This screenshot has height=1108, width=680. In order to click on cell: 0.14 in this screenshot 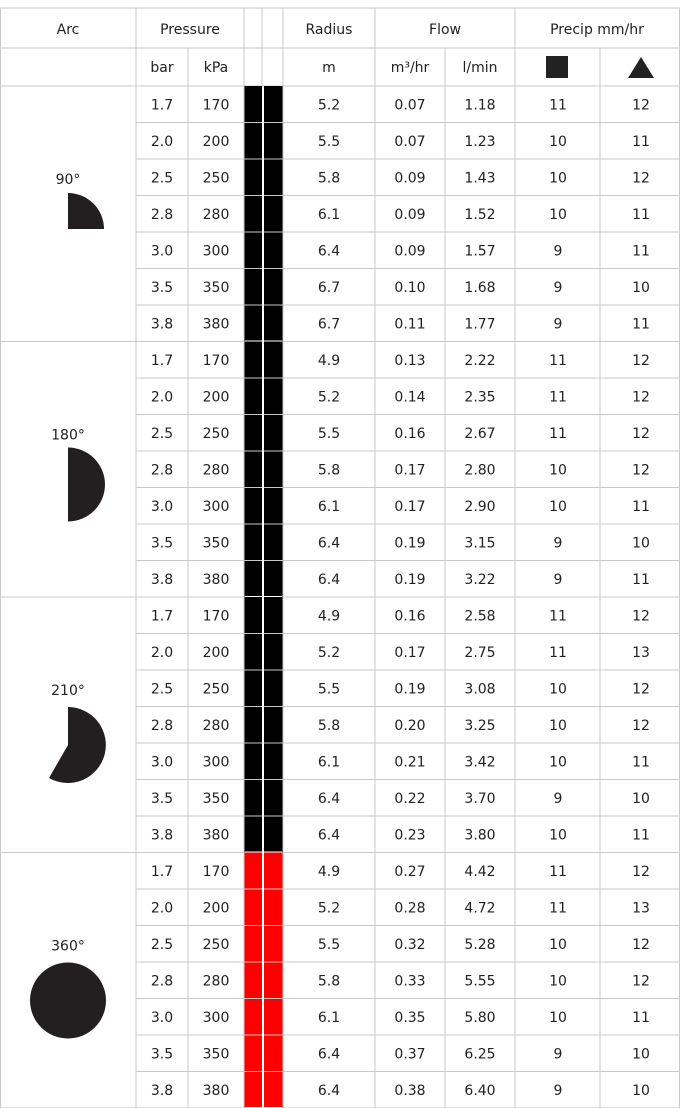, I will do `click(409, 397)`.